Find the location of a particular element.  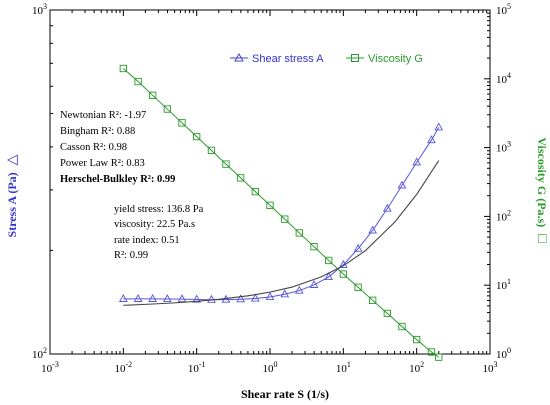

hb-r-squared: R²: 0.99 is located at coordinates (131, 255).